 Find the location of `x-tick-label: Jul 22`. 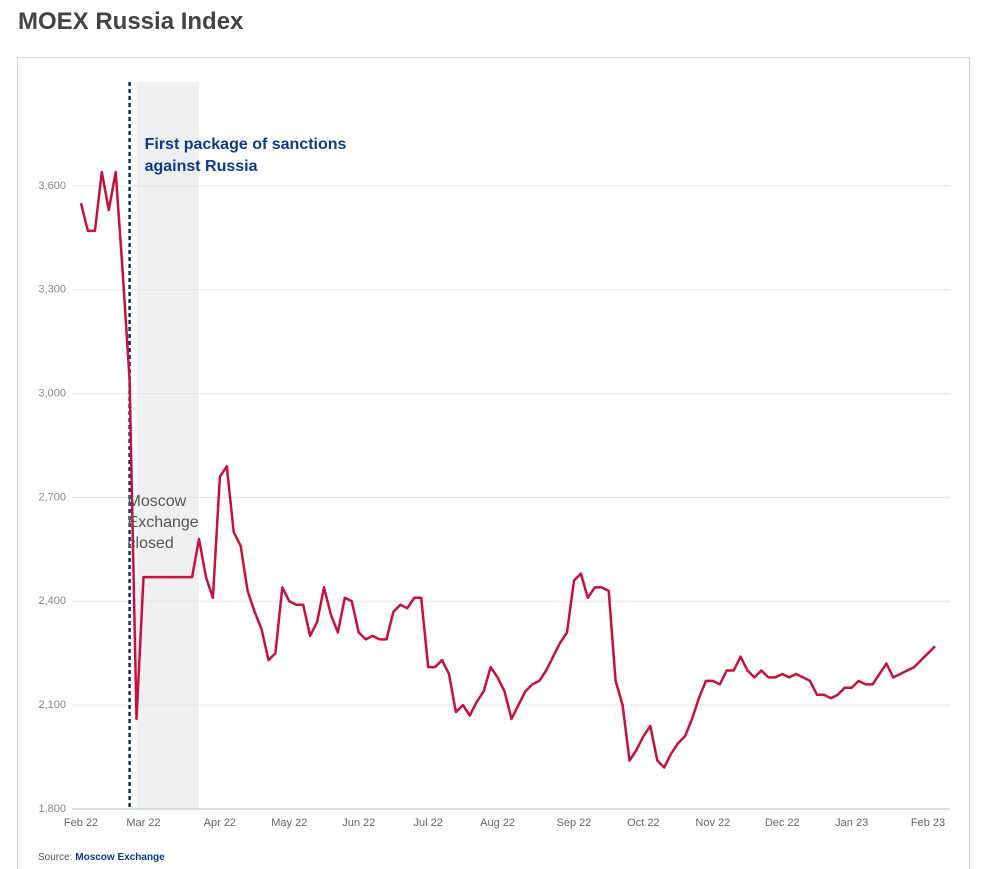

x-tick-label: Jul 22 is located at coordinates (427, 823).